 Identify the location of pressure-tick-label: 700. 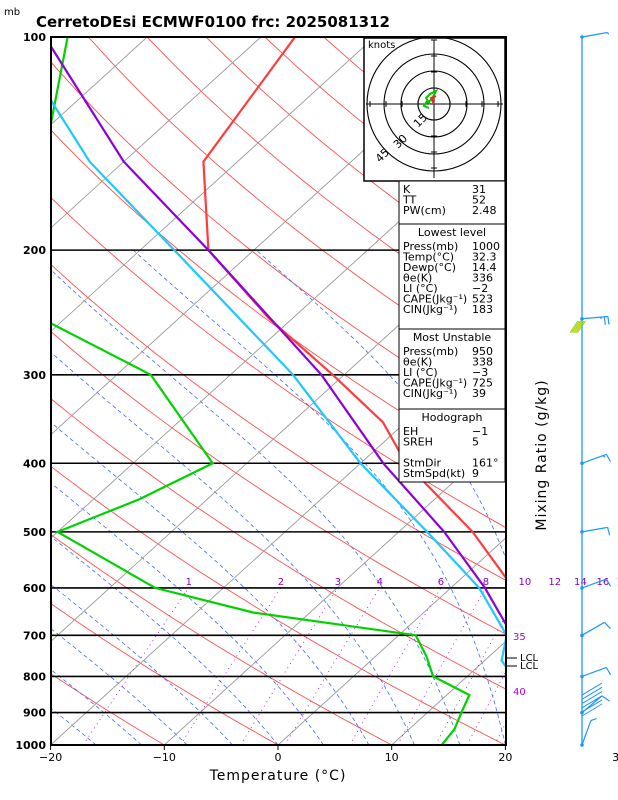
(34, 635).